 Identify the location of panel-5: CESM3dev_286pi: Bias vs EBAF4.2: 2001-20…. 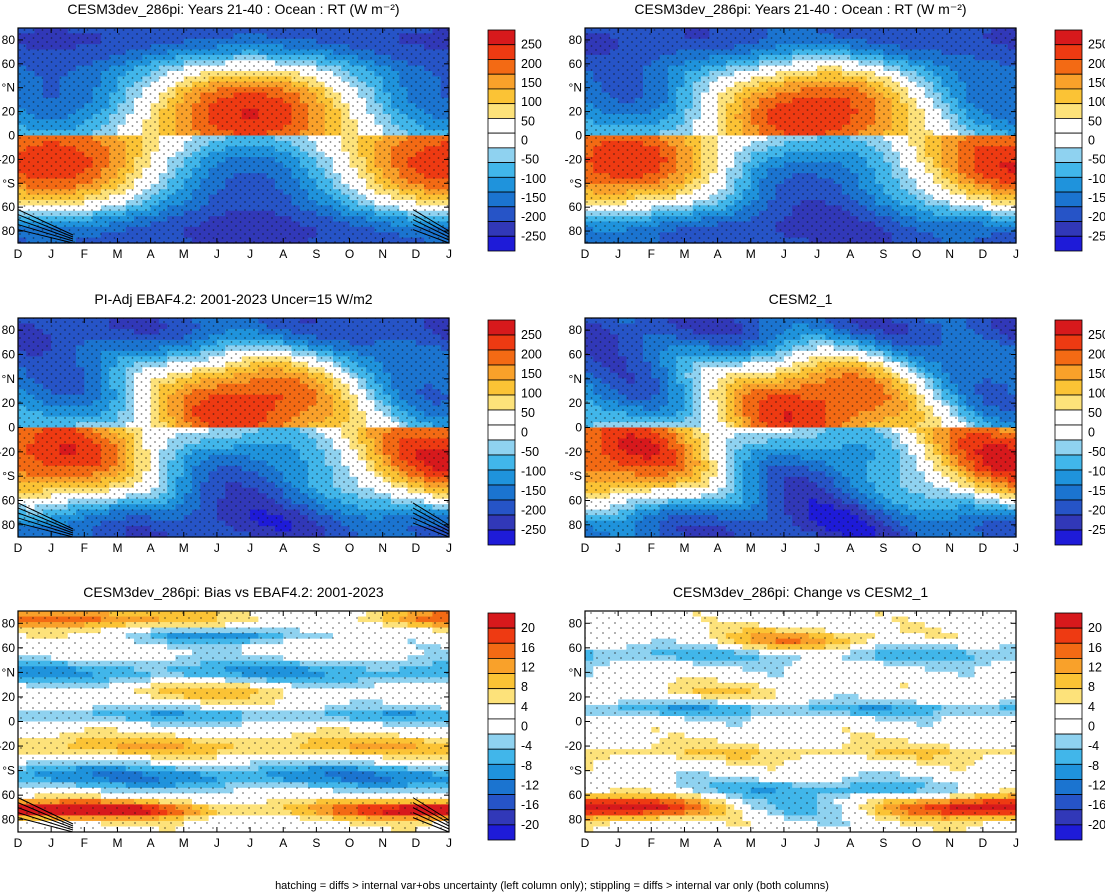
(269, 717).